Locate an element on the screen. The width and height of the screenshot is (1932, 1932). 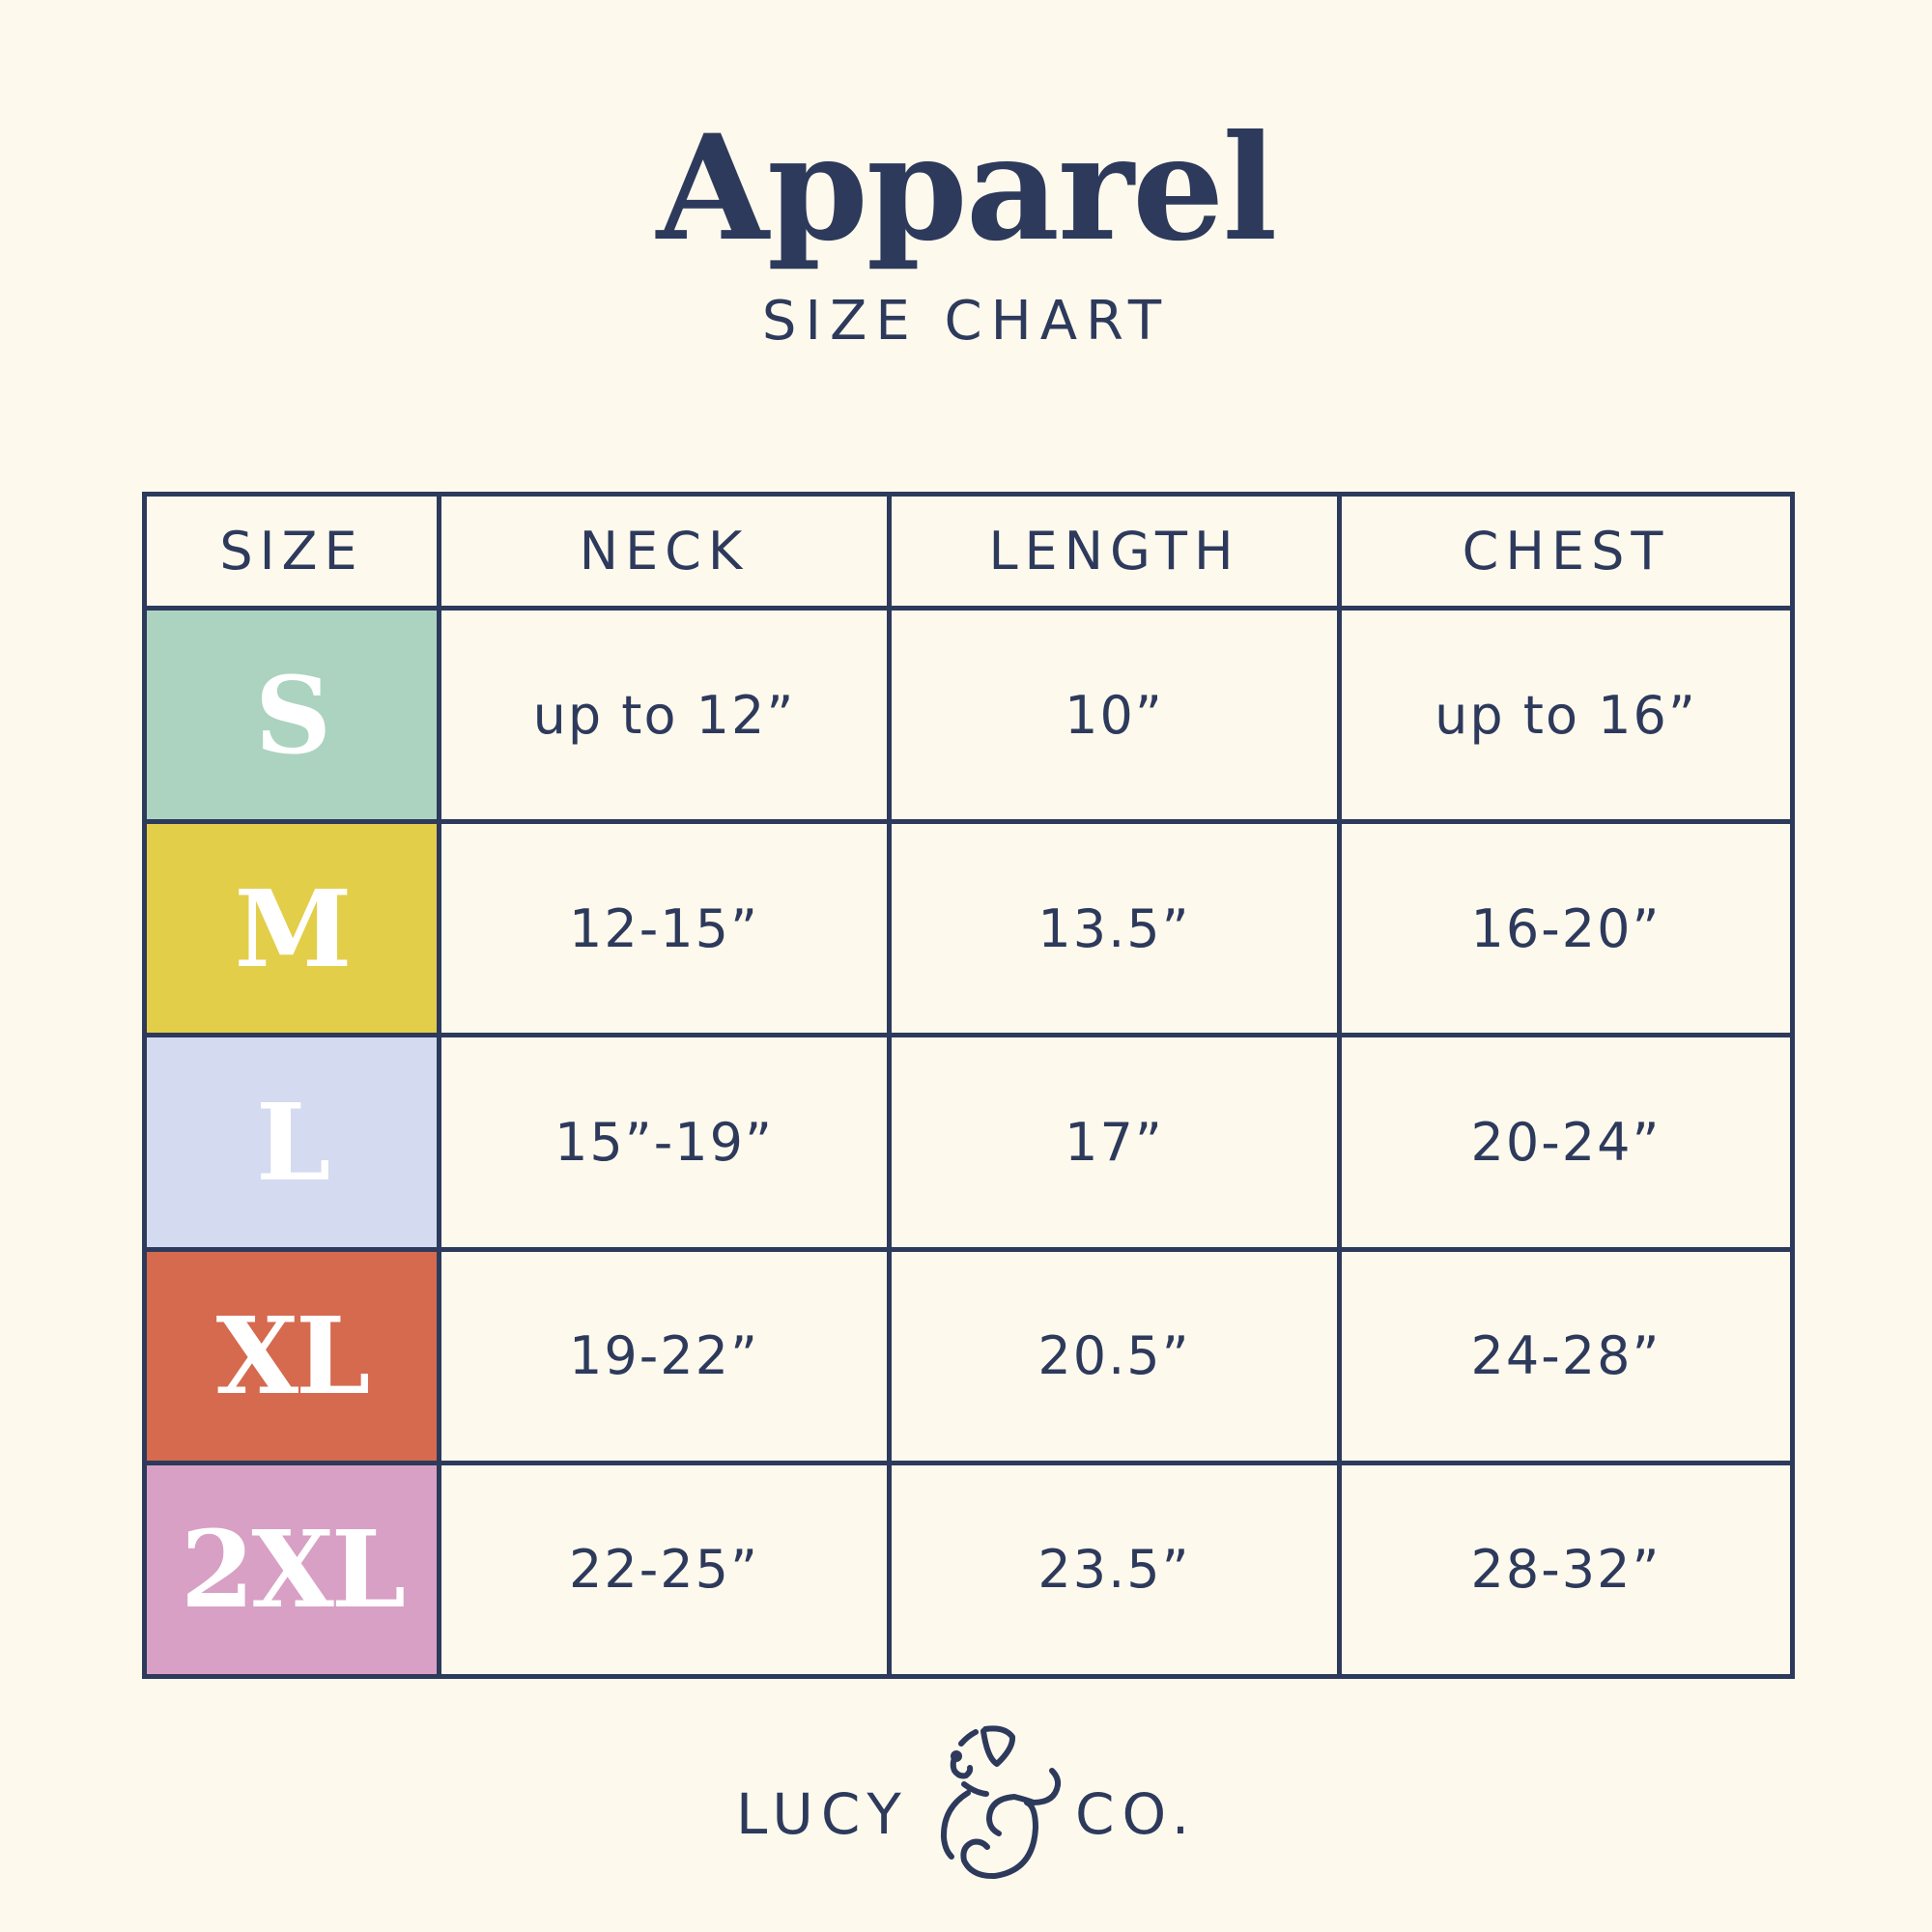
logo-wordmark-lucy: LUCY is located at coordinates (822, 1814).